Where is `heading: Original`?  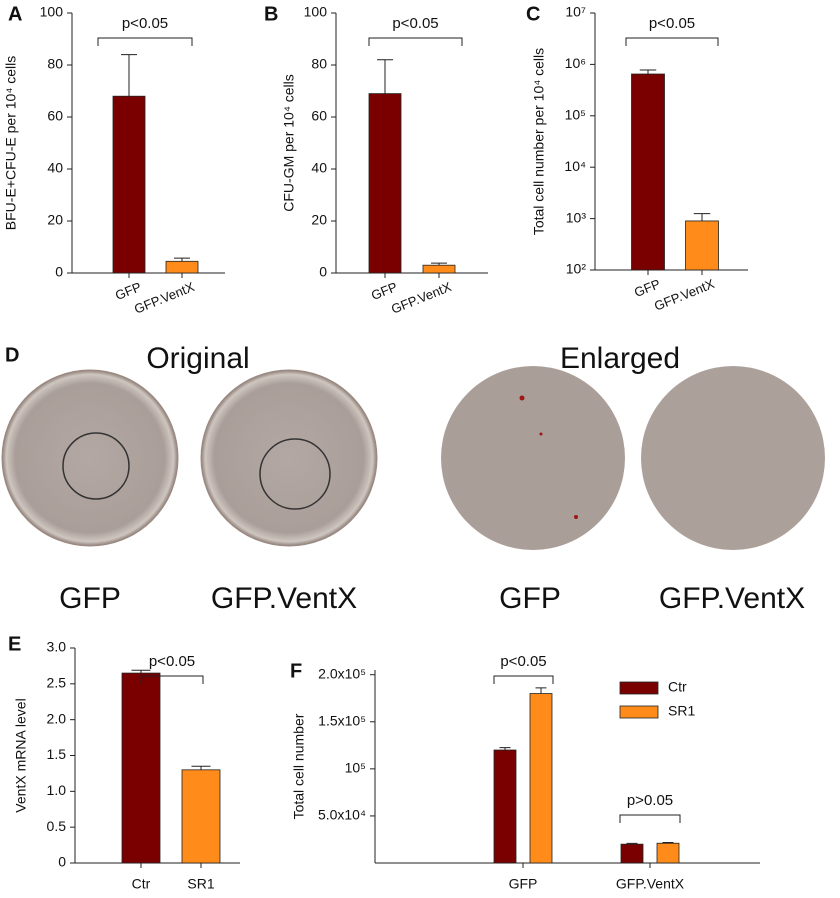
heading: Original is located at coordinates (197, 358).